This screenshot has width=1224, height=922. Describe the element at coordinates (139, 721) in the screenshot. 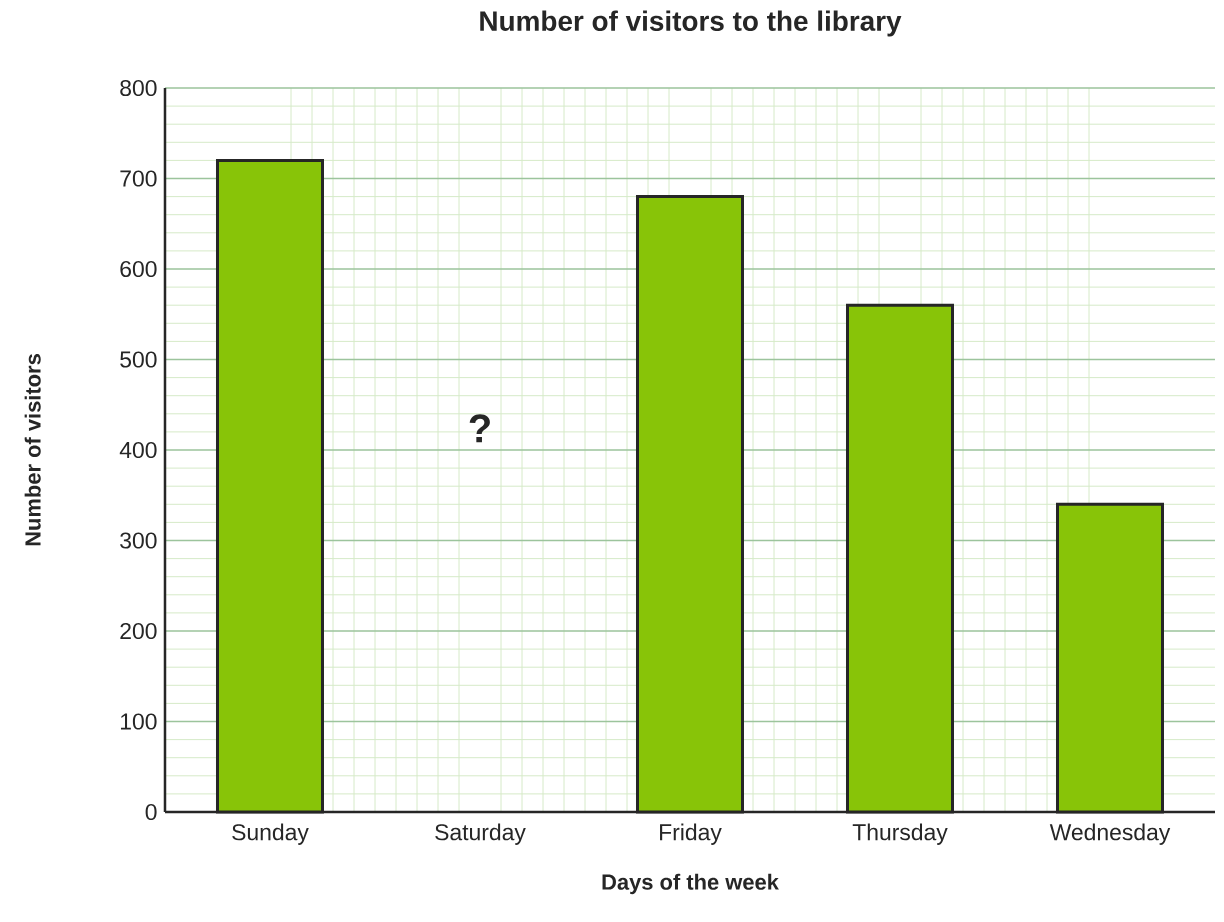

I see `y-tick-label: 100` at that location.